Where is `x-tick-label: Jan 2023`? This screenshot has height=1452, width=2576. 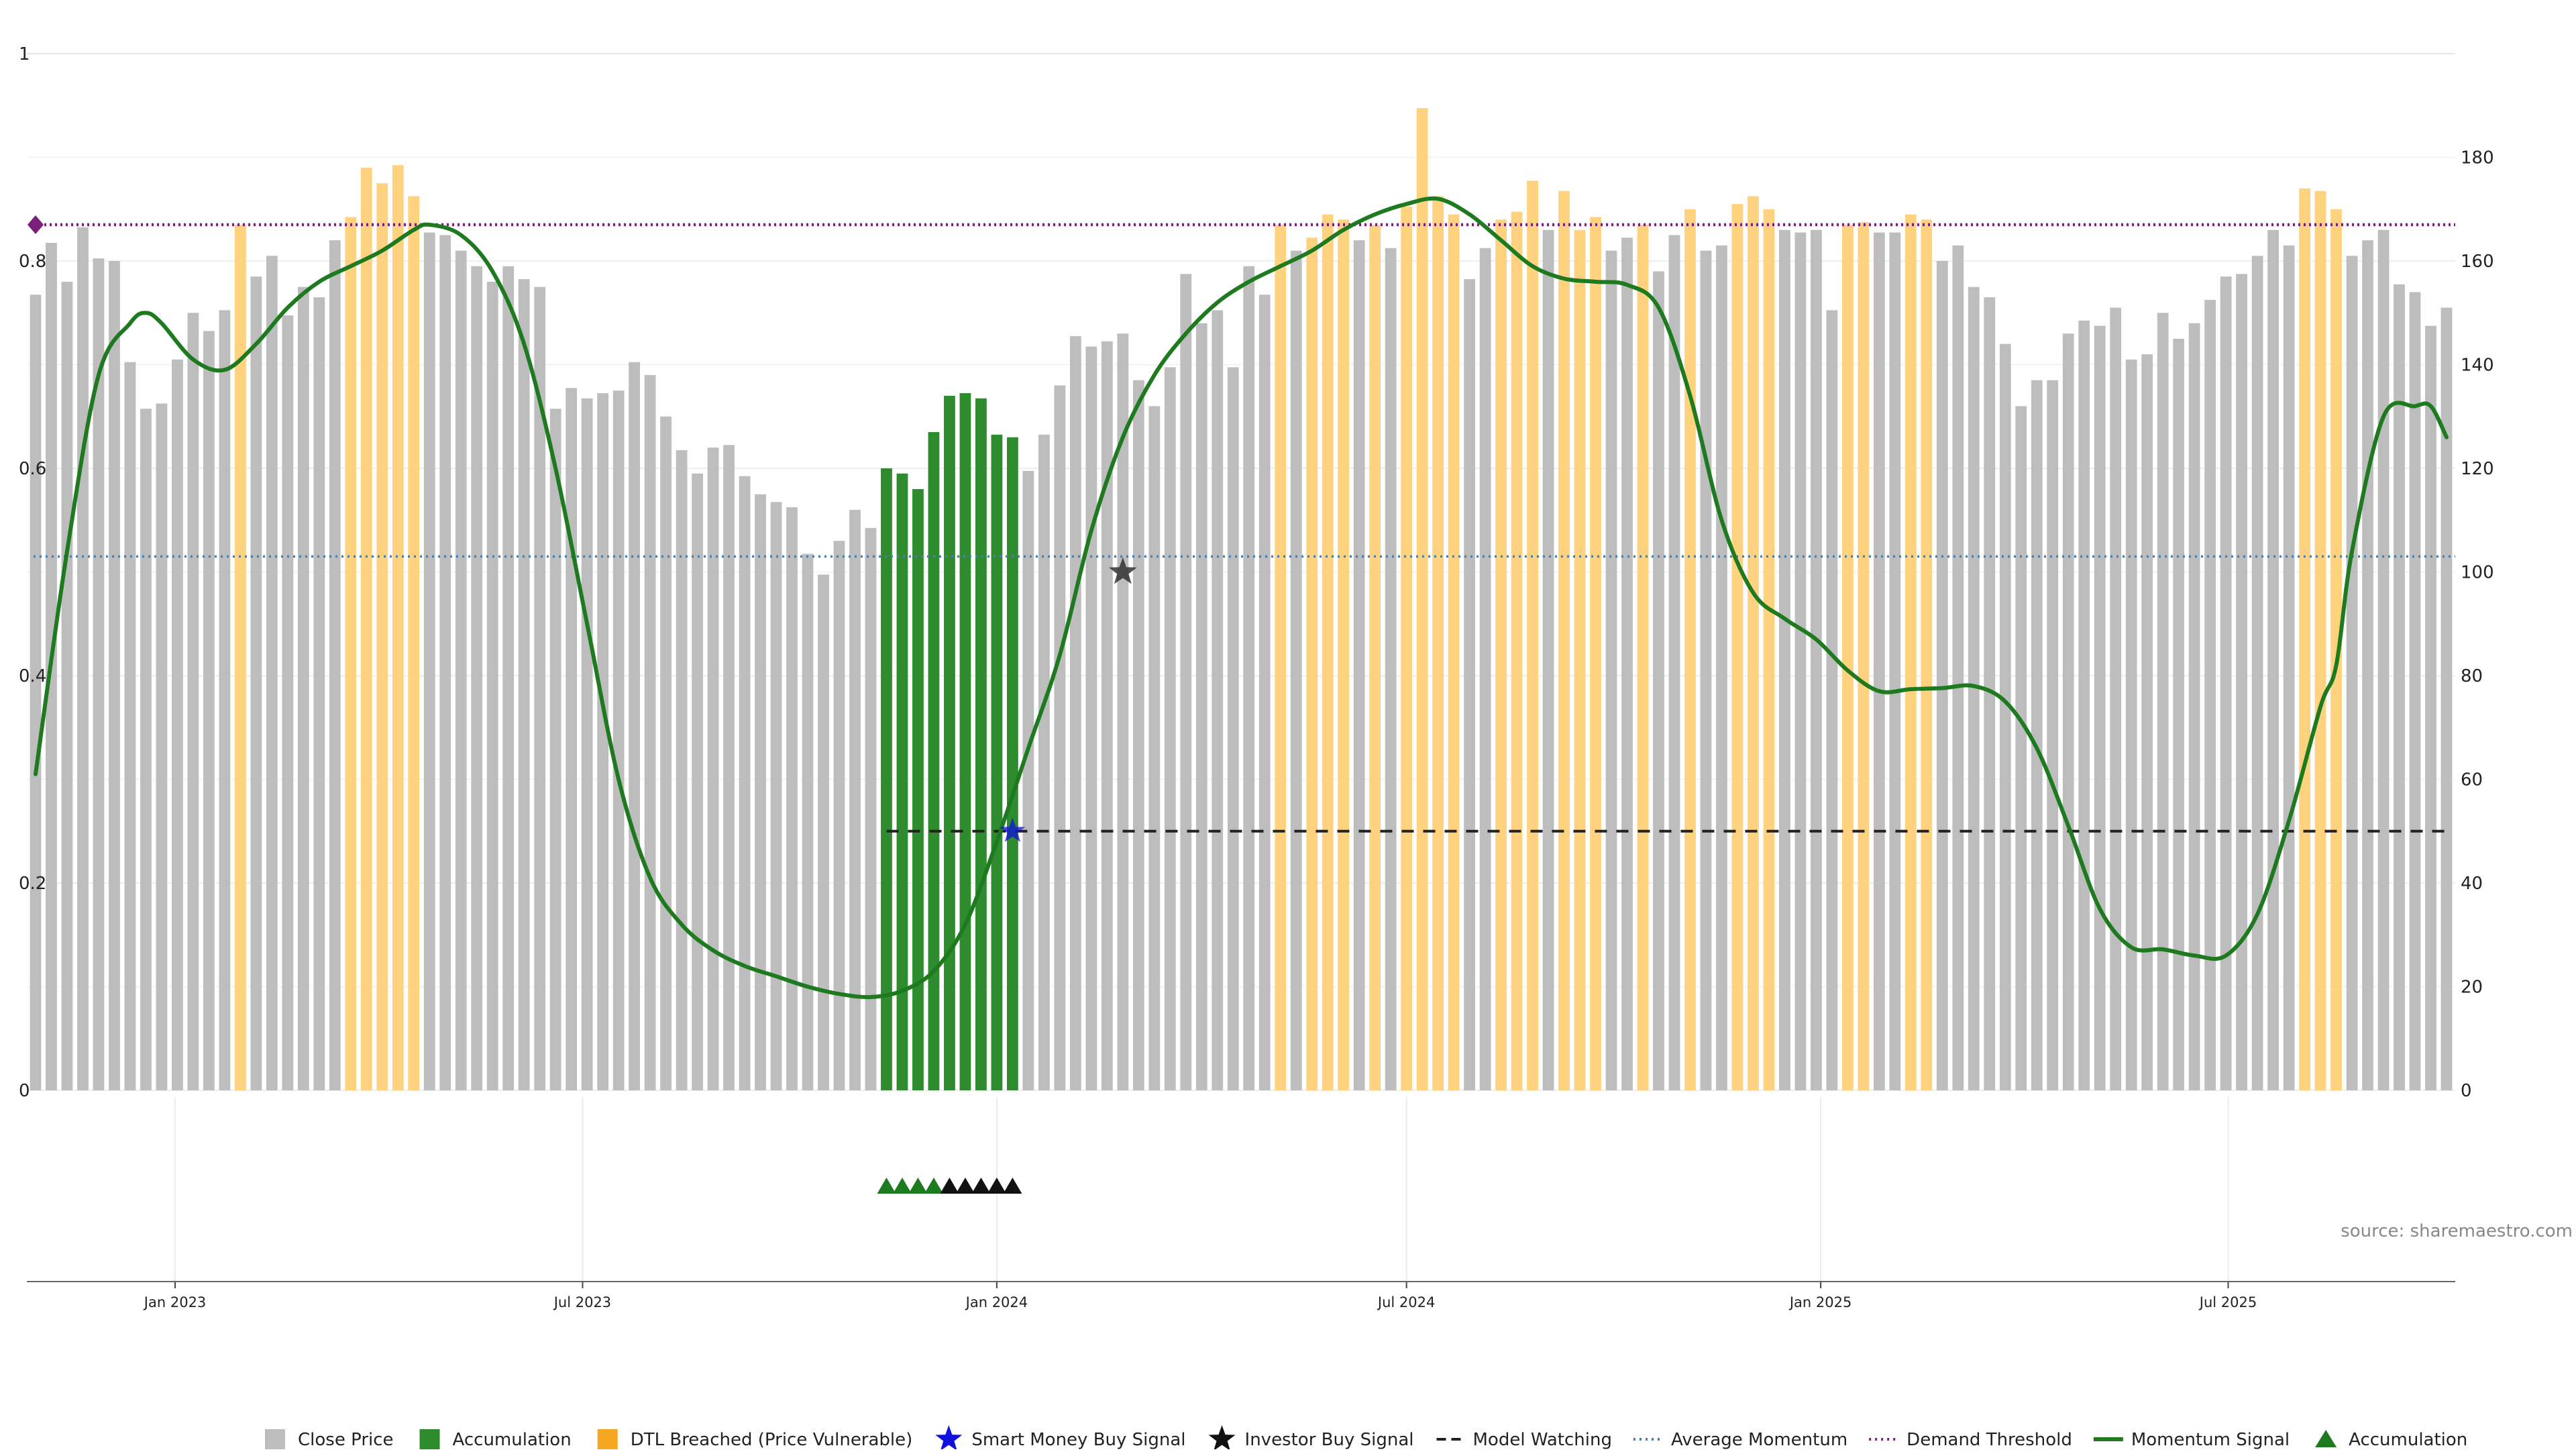
x-tick-label: Jan 2023 is located at coordinates (175, 1302).